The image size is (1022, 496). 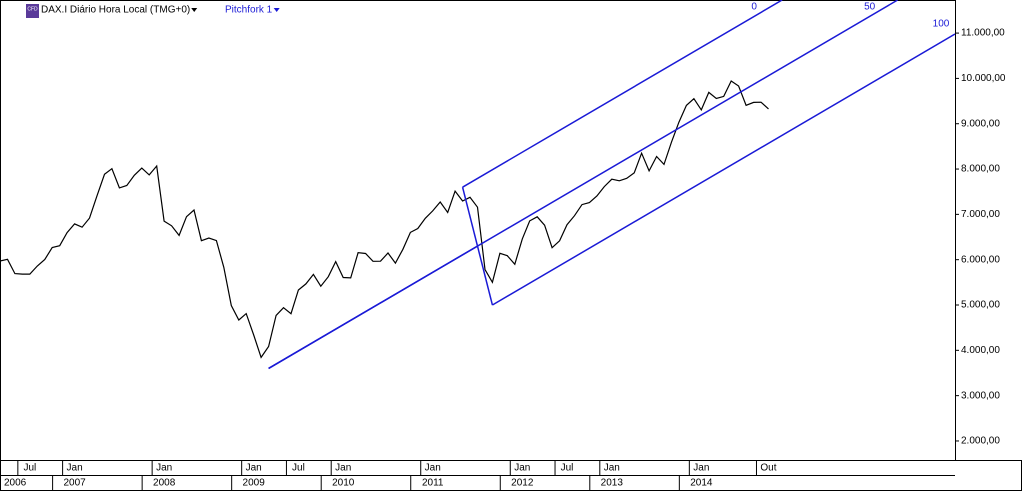 What do you see at coordinates (164, 483) in the screenshot?
I see `year-label: 2008` at bounding box center [164, 483].